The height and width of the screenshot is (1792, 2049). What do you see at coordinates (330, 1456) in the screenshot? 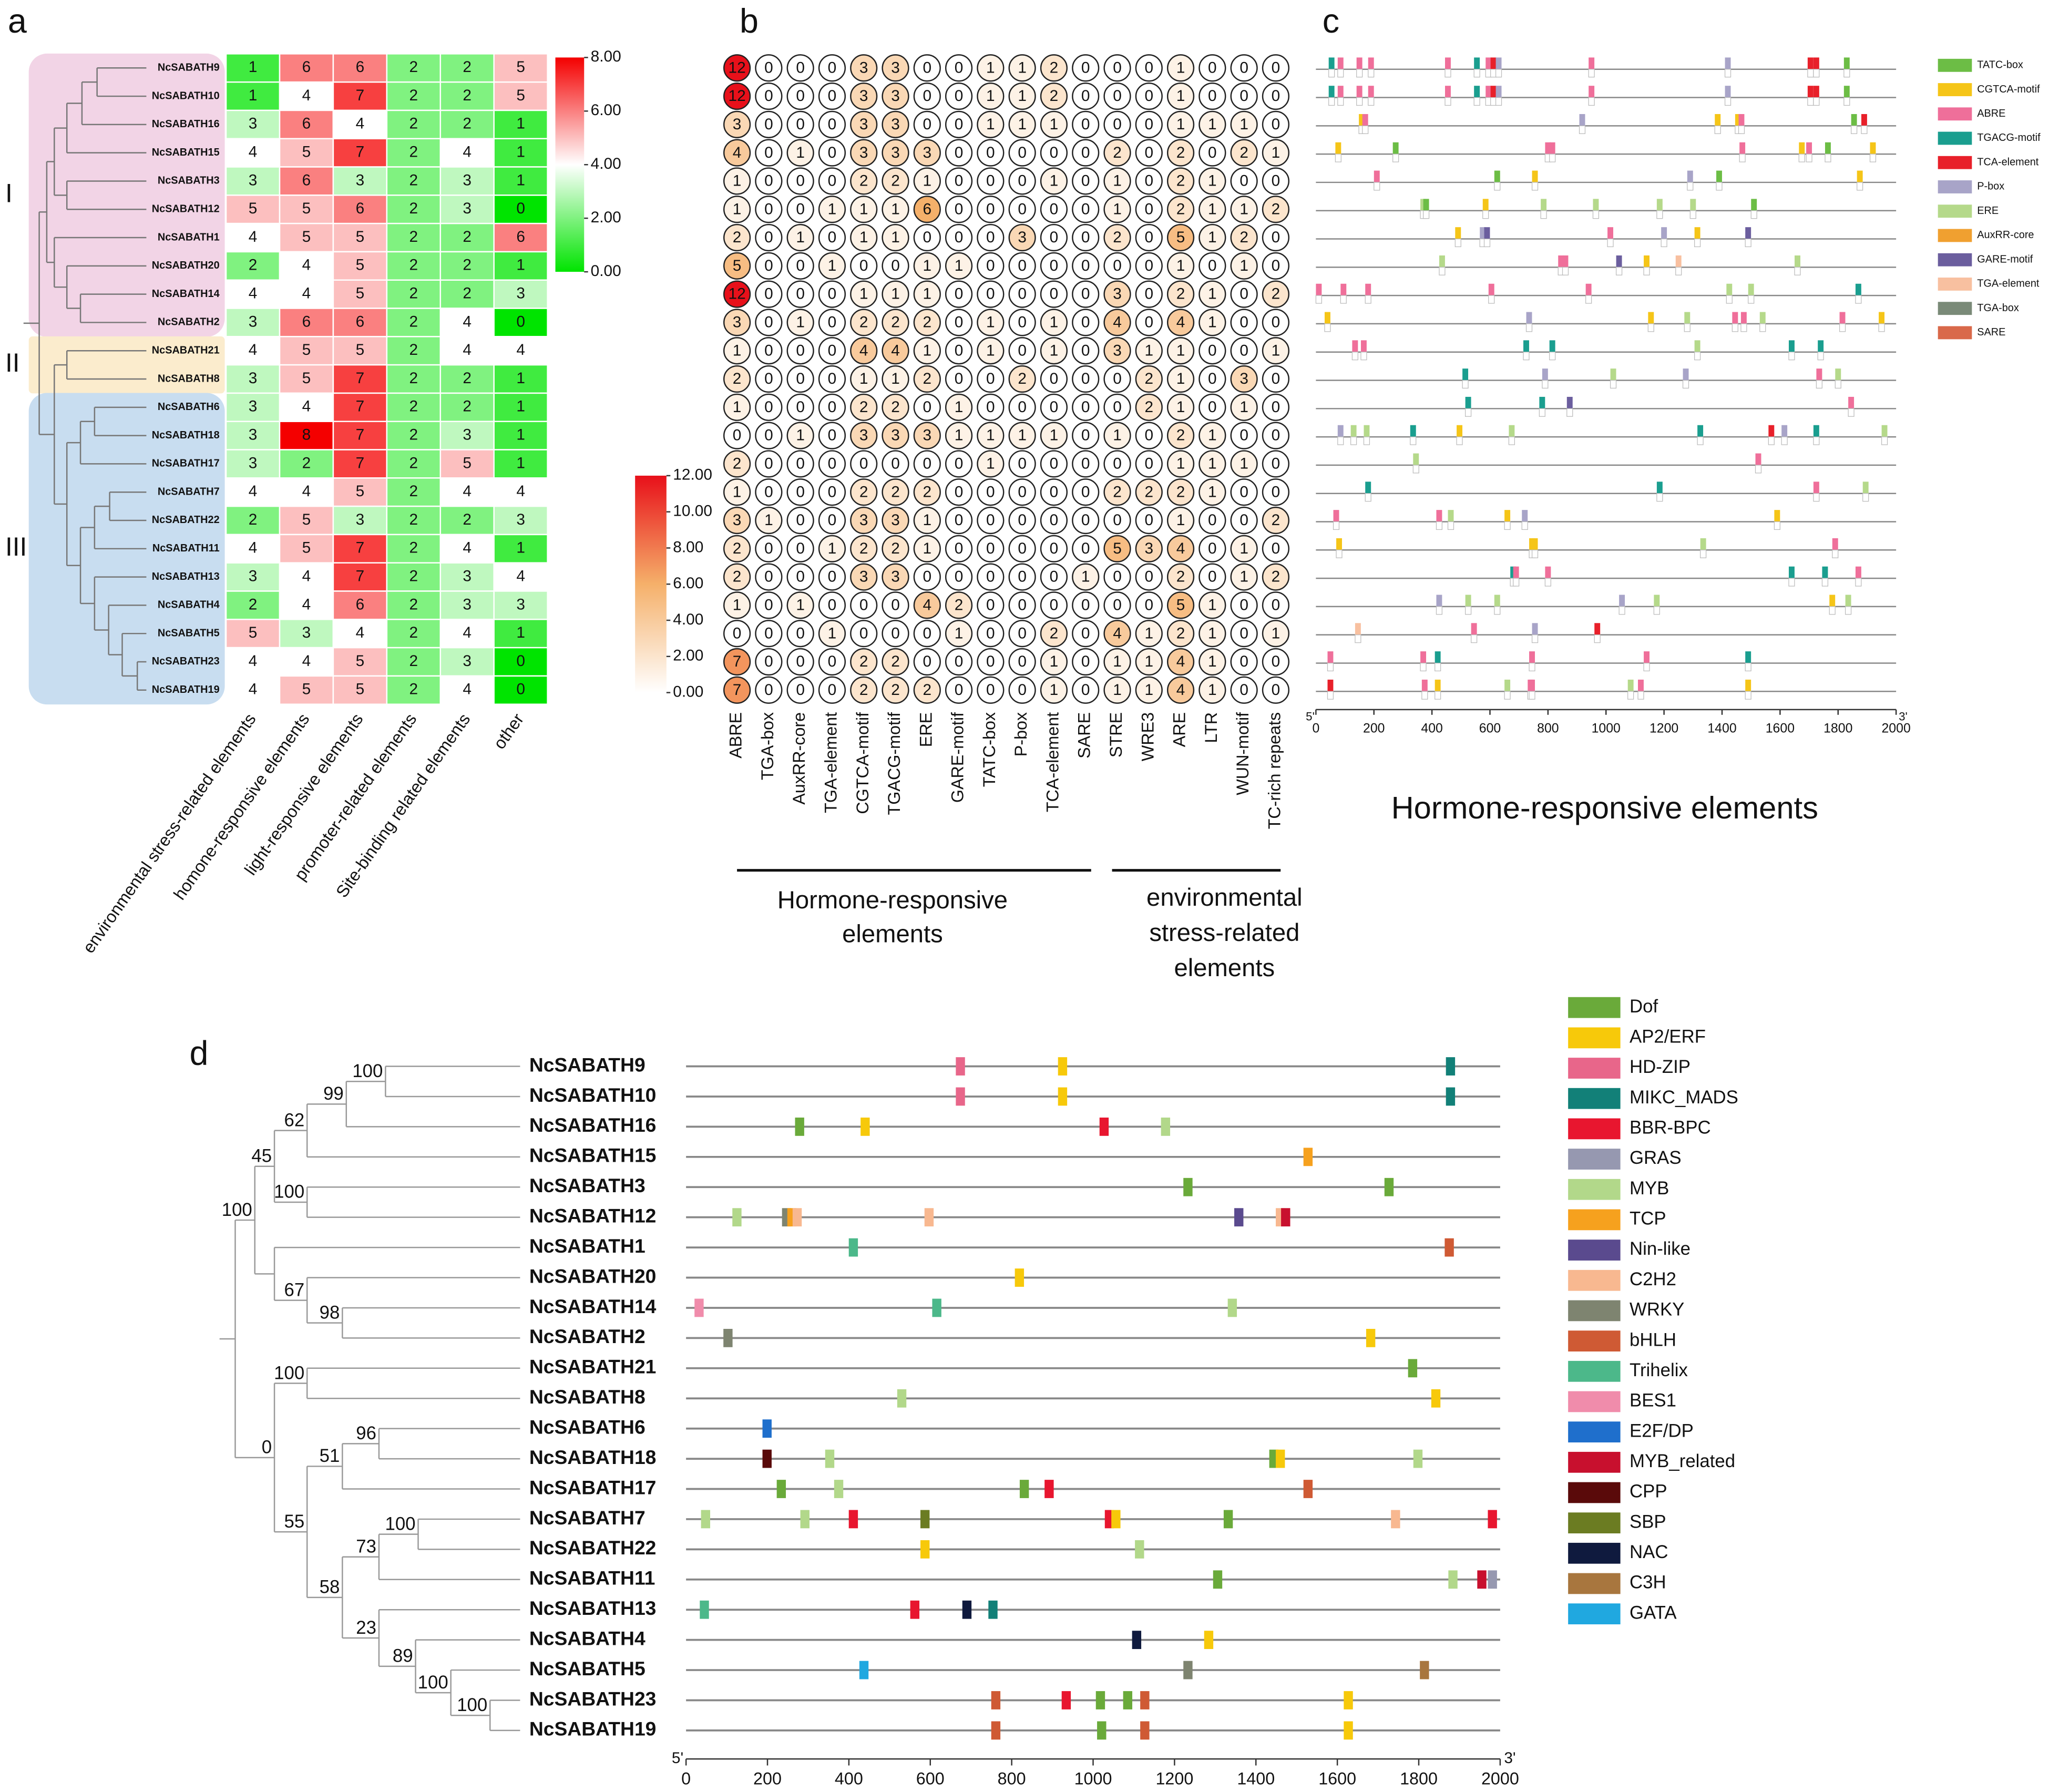
I see `bootstrap-label: 51` at bounding box center [330, 1456].